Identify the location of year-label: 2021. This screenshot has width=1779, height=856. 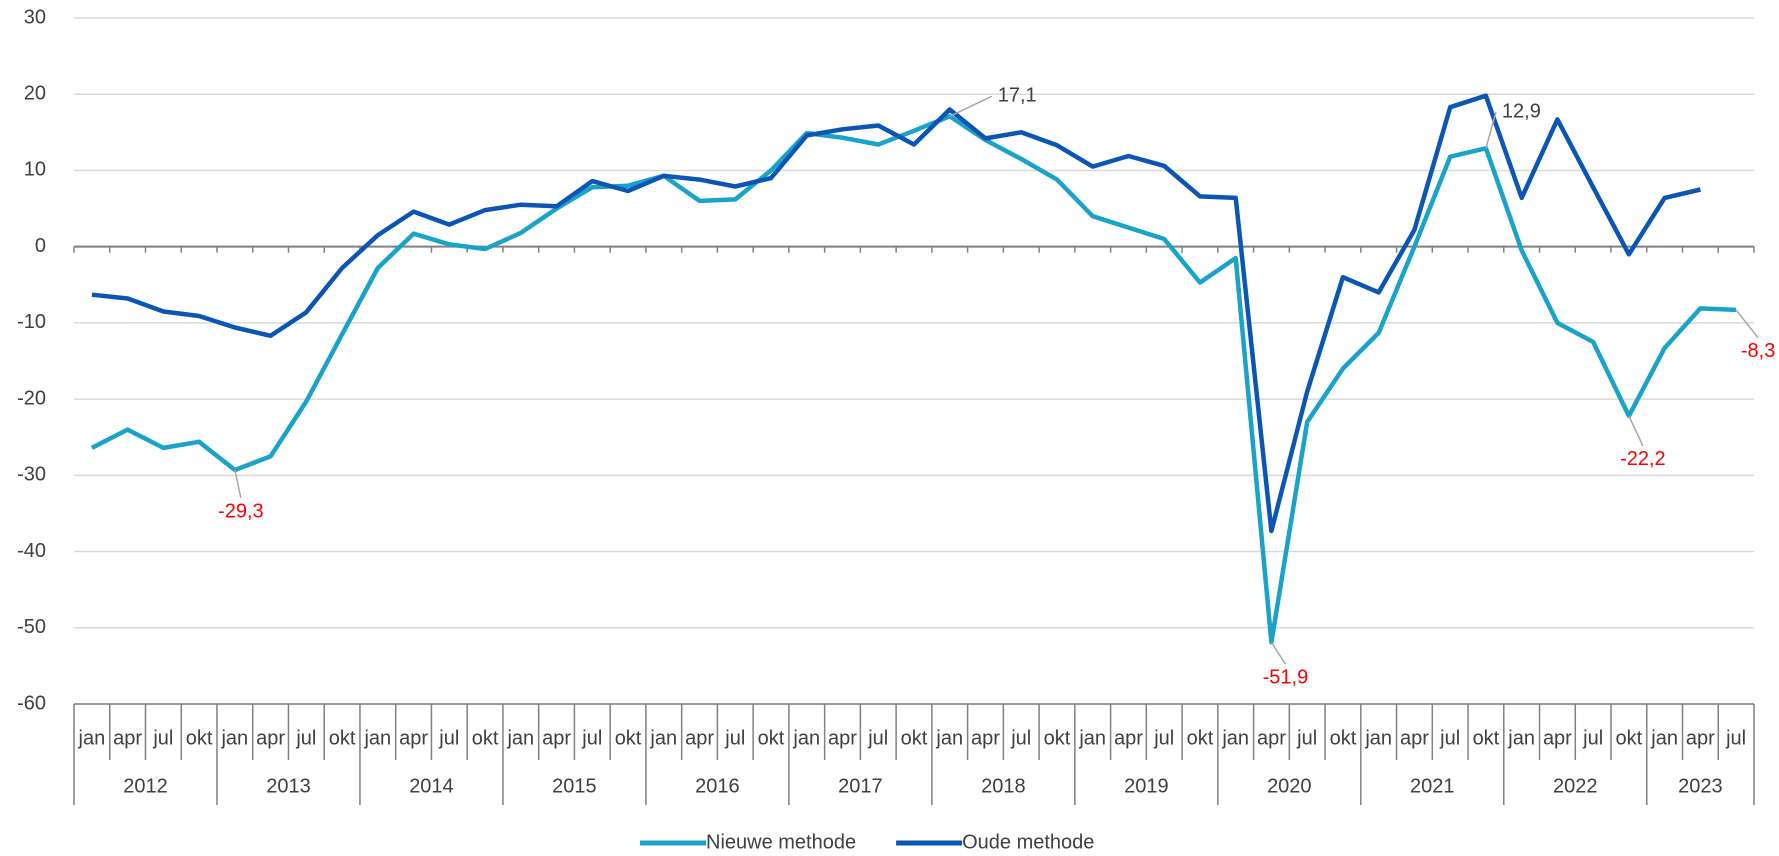
(1432, 786).